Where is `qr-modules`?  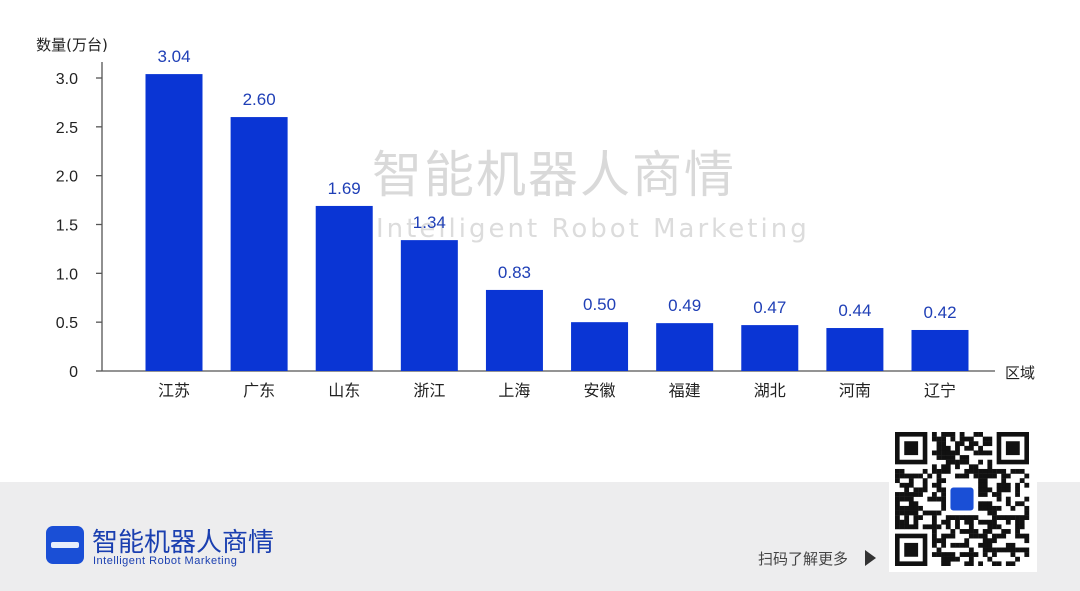
qr-modules is located at coordinates (962, 499).